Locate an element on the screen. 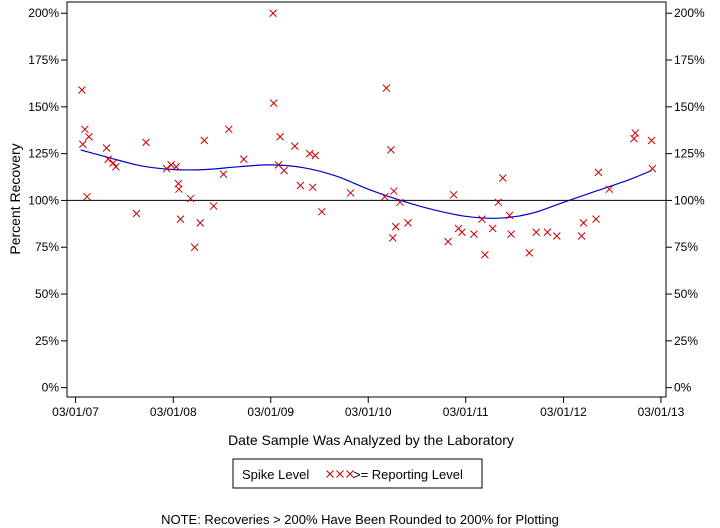  legend-box is located at coordinates (357, 473).